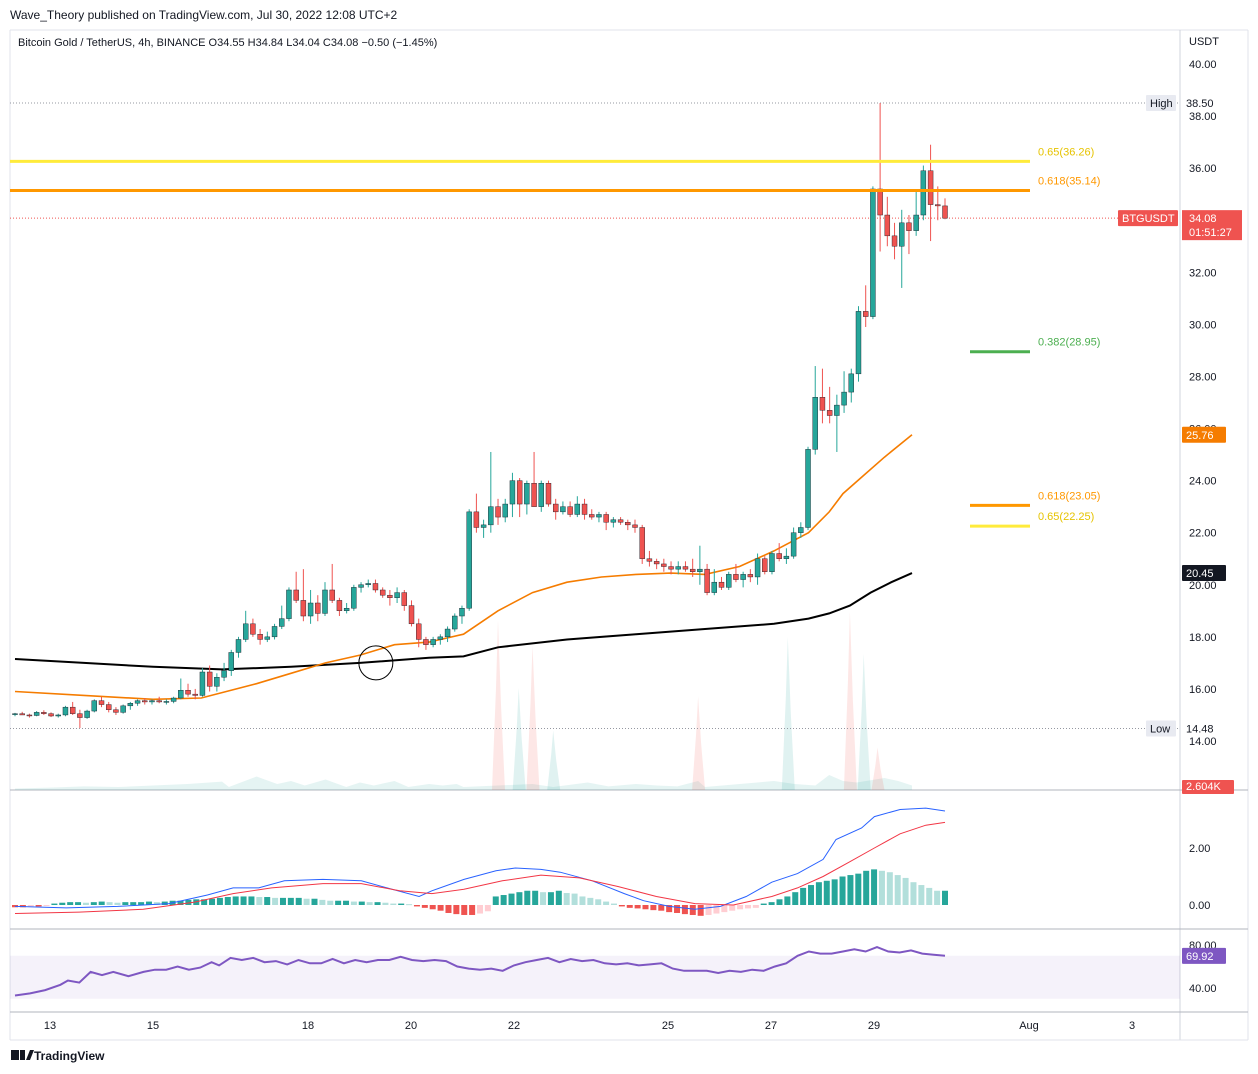 This screenshot has height=1074, width=1258. I want to click on svg-text: 34.08, so click(1203, 219).